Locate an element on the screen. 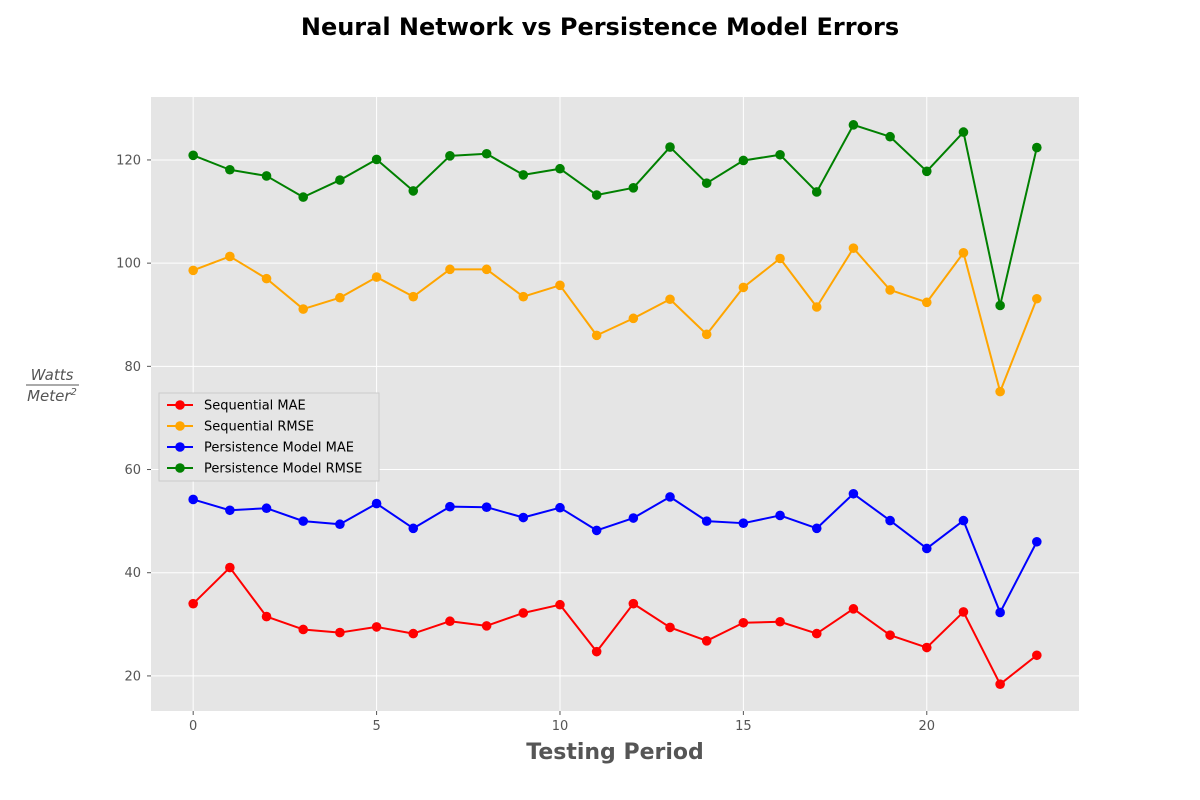  legend-label: Sequential MAE is located at coordinates (255, 406).